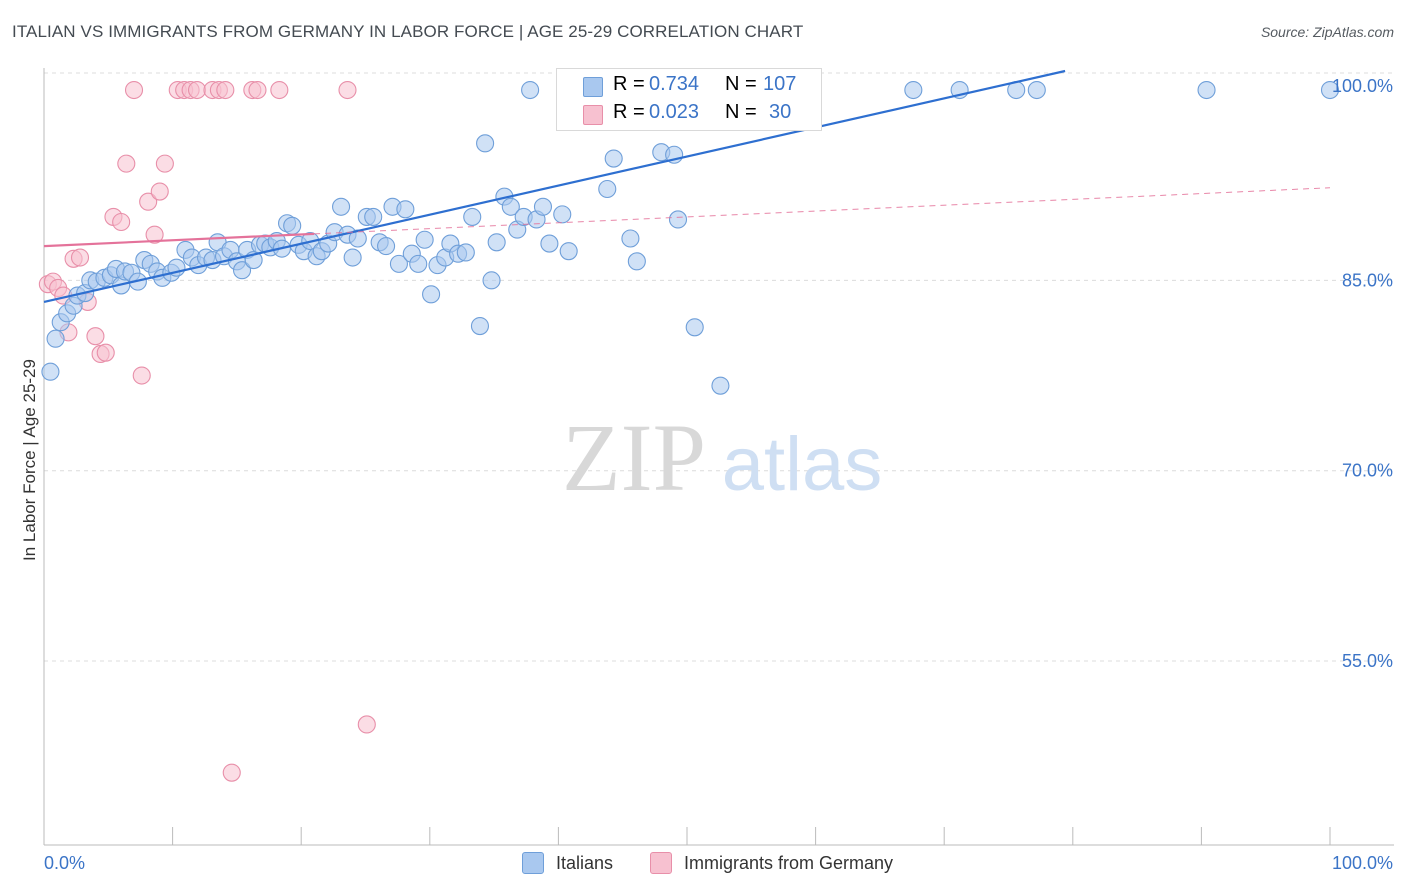 The image size is (1406, 892). Describe the element at coordinates (822, 211) in the screenshot. I see `germany-trend-line-dashed` at that location.